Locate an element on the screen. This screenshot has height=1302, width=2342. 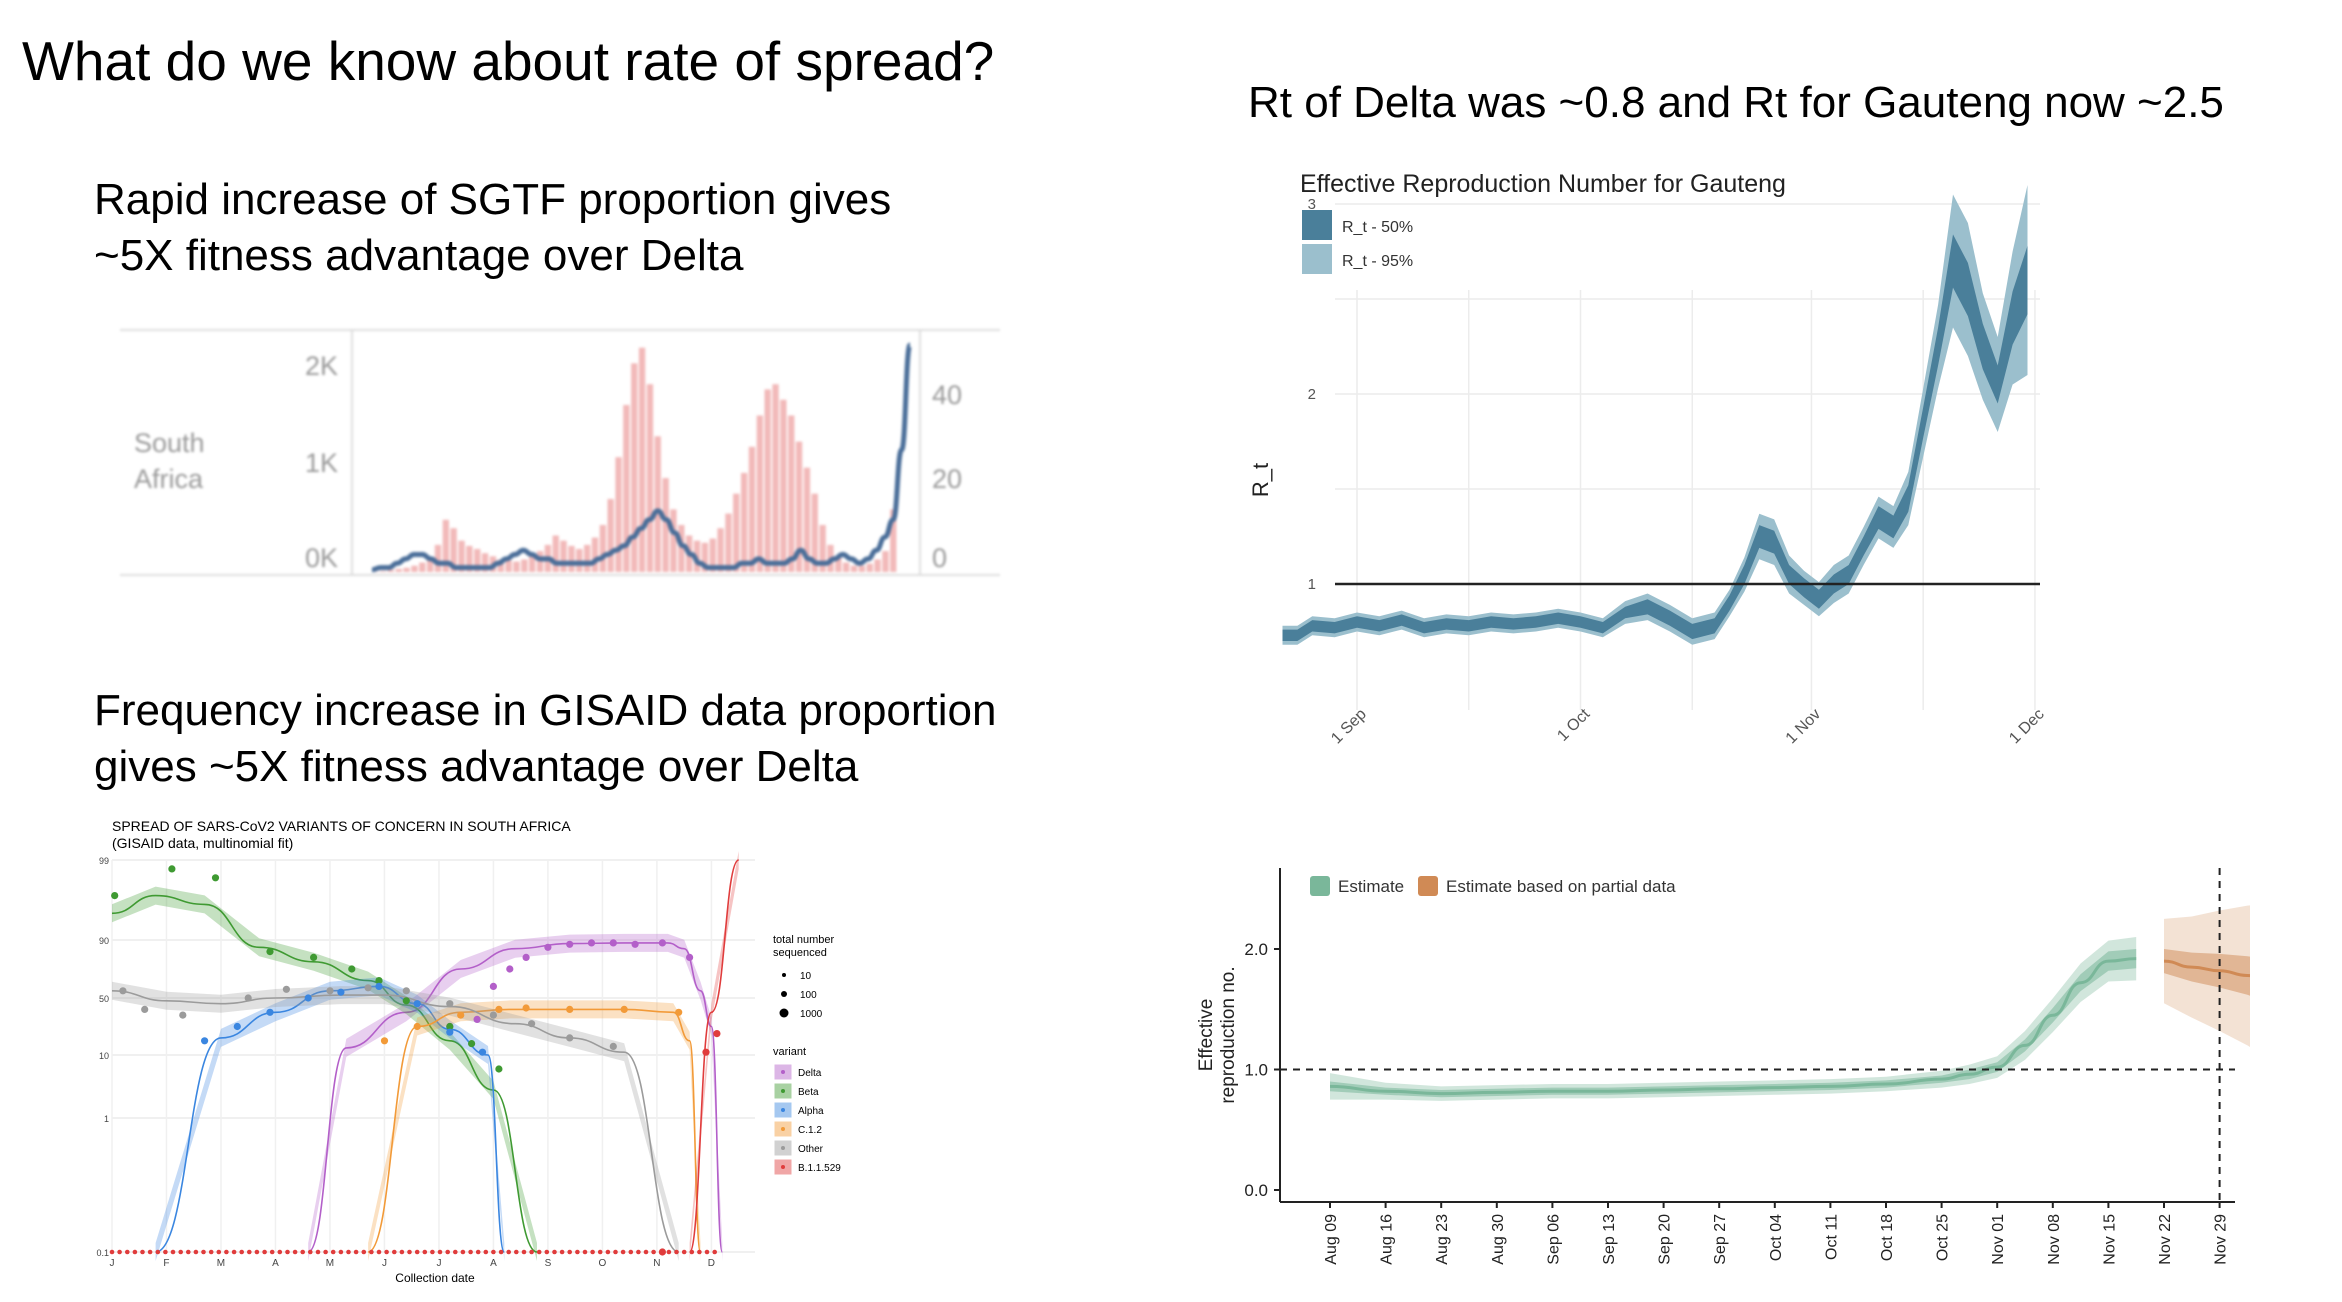
rt-sa-estimate-line is located at coordinates (1733, 1026).